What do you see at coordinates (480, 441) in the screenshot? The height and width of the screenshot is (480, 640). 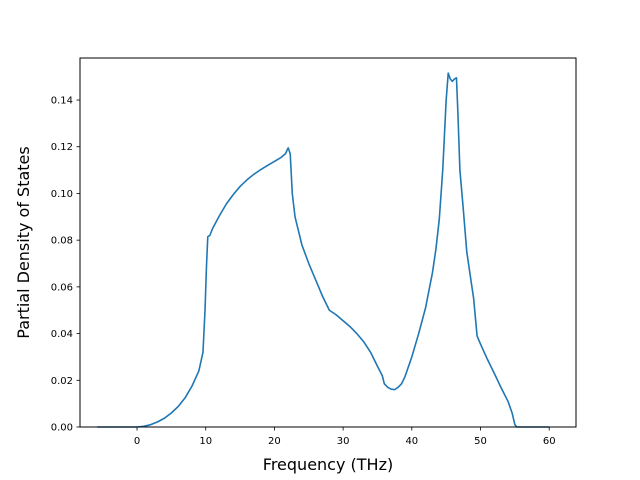 I see `x-tick-label: 50` at bounding box center [480, 441].